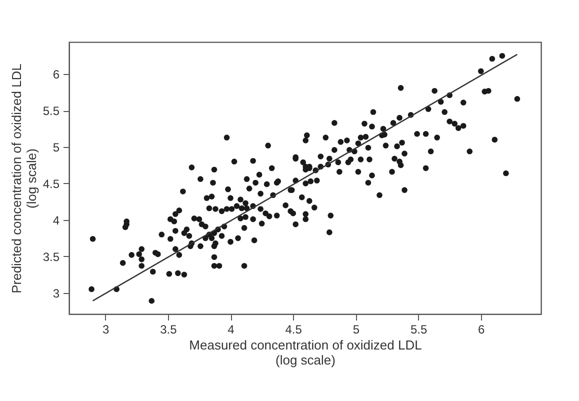 The height and width of the screenshot is (401, 579). What do you see at coordinates (231, 329) in the screenshot?
I see `x-tick-label: 4` at bounding box center [231, 329].